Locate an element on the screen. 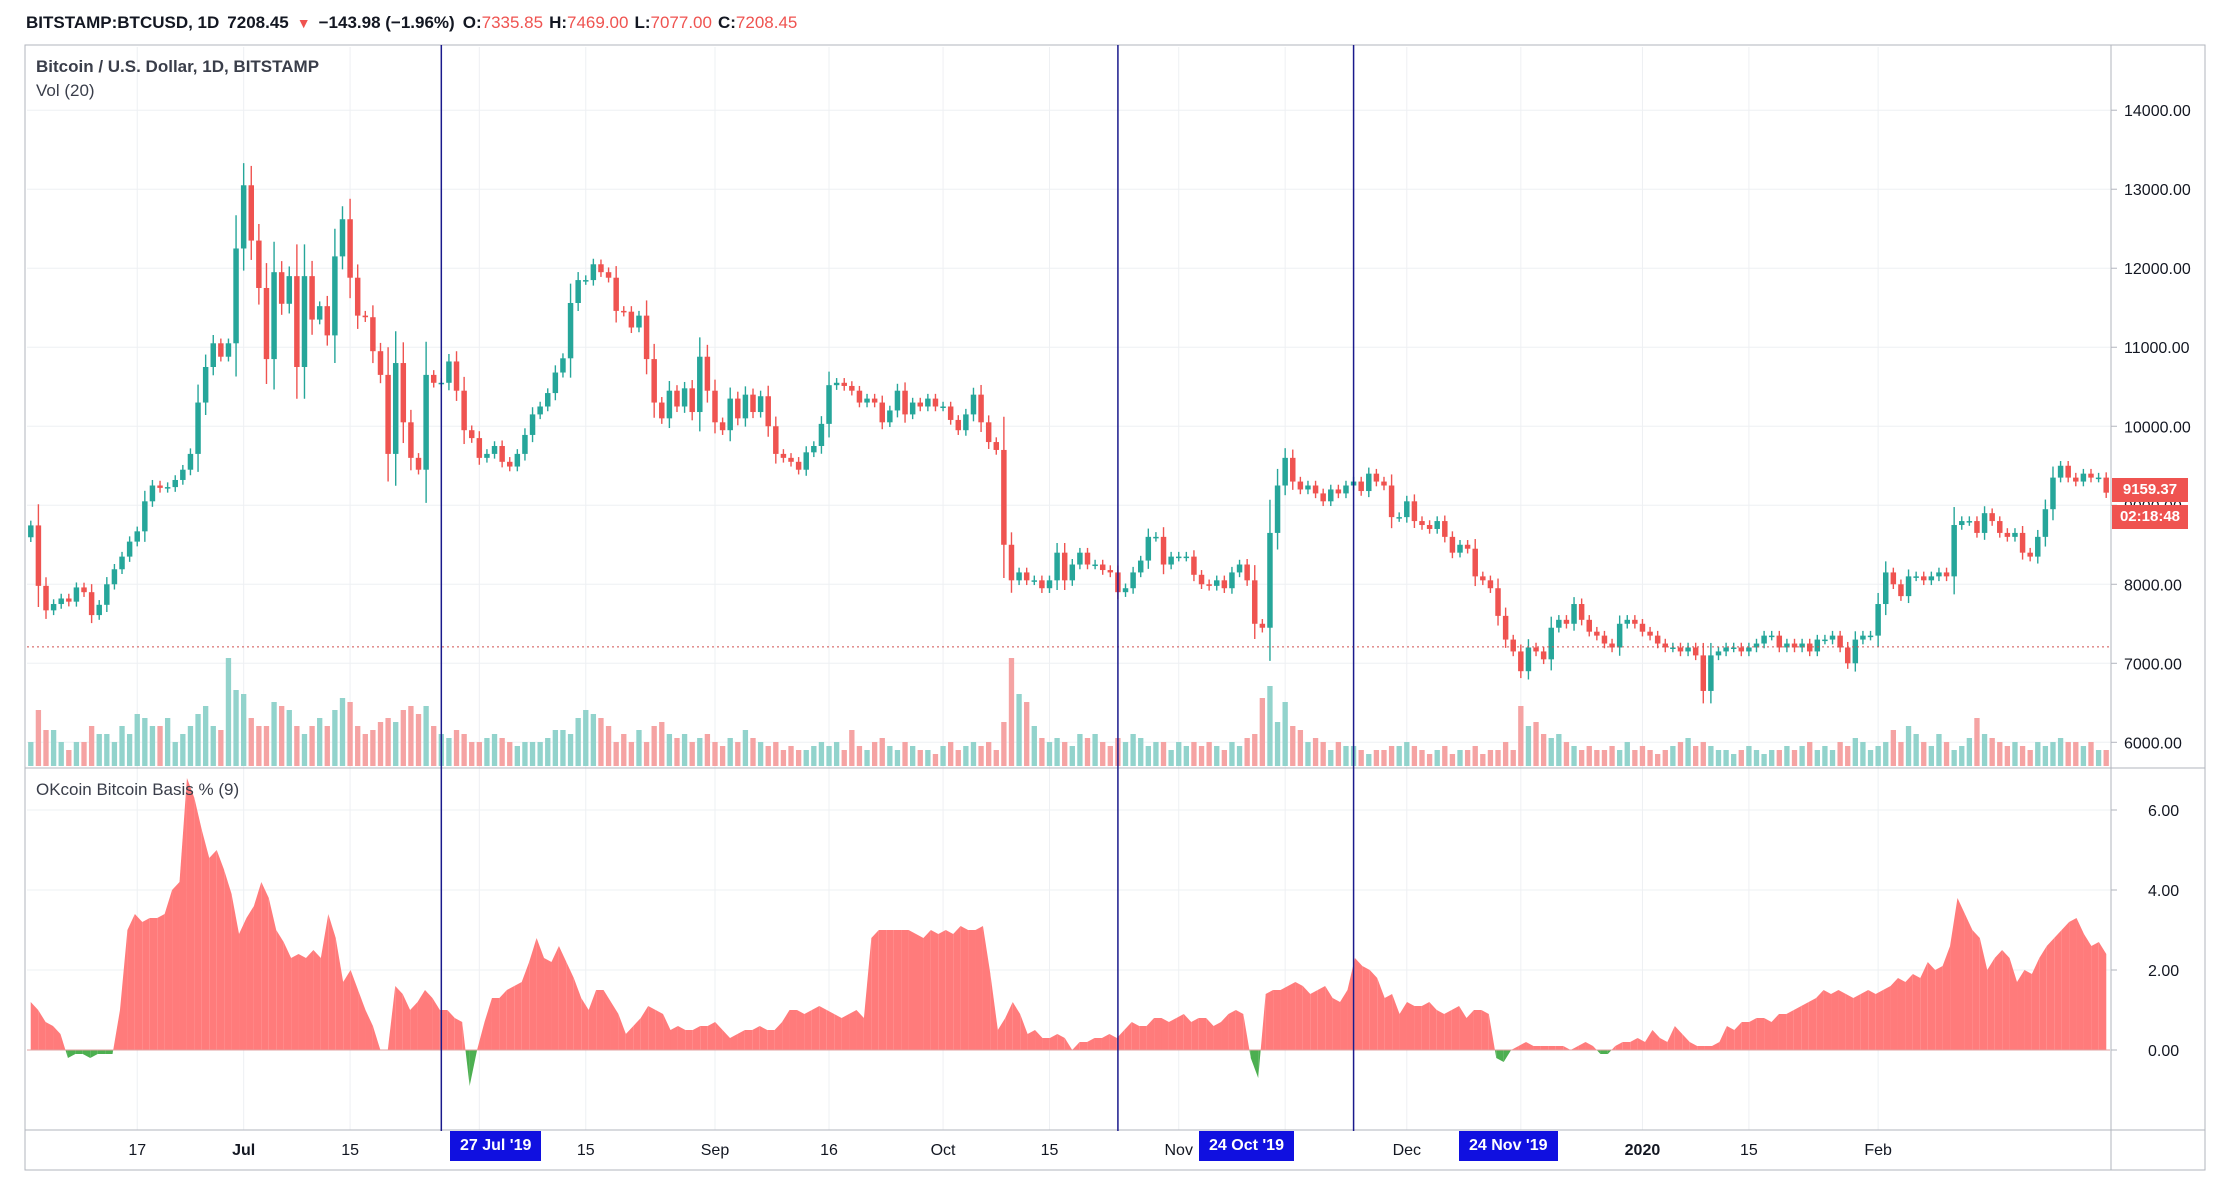 The height and width of the screenshot is (1200, 2226). date-marker-label-2: 24 Oct '19 is located at coordinates (1246, 1146).